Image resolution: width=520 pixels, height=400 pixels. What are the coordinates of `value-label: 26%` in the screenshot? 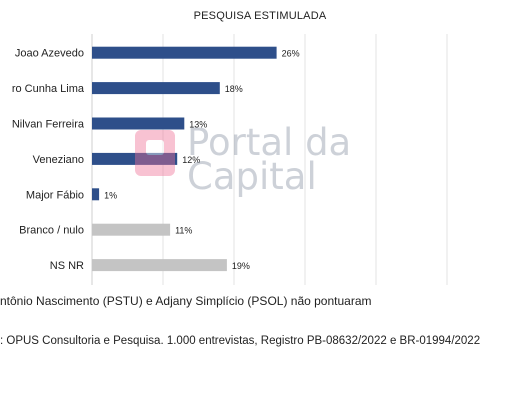 It's located at (291, 54).